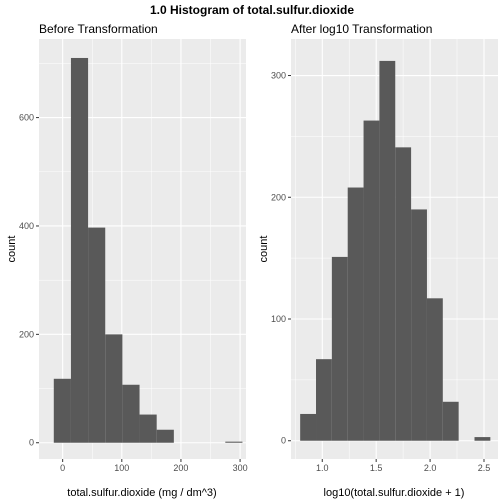 The height and width of the screenshot is (504, 504). I want to click on x-tick-label: 0, so click(62, 468).